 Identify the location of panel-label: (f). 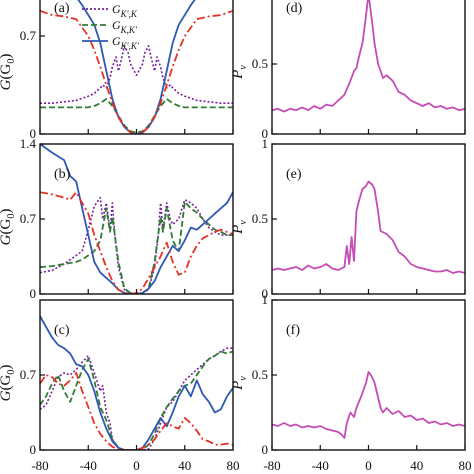
(293, 330).